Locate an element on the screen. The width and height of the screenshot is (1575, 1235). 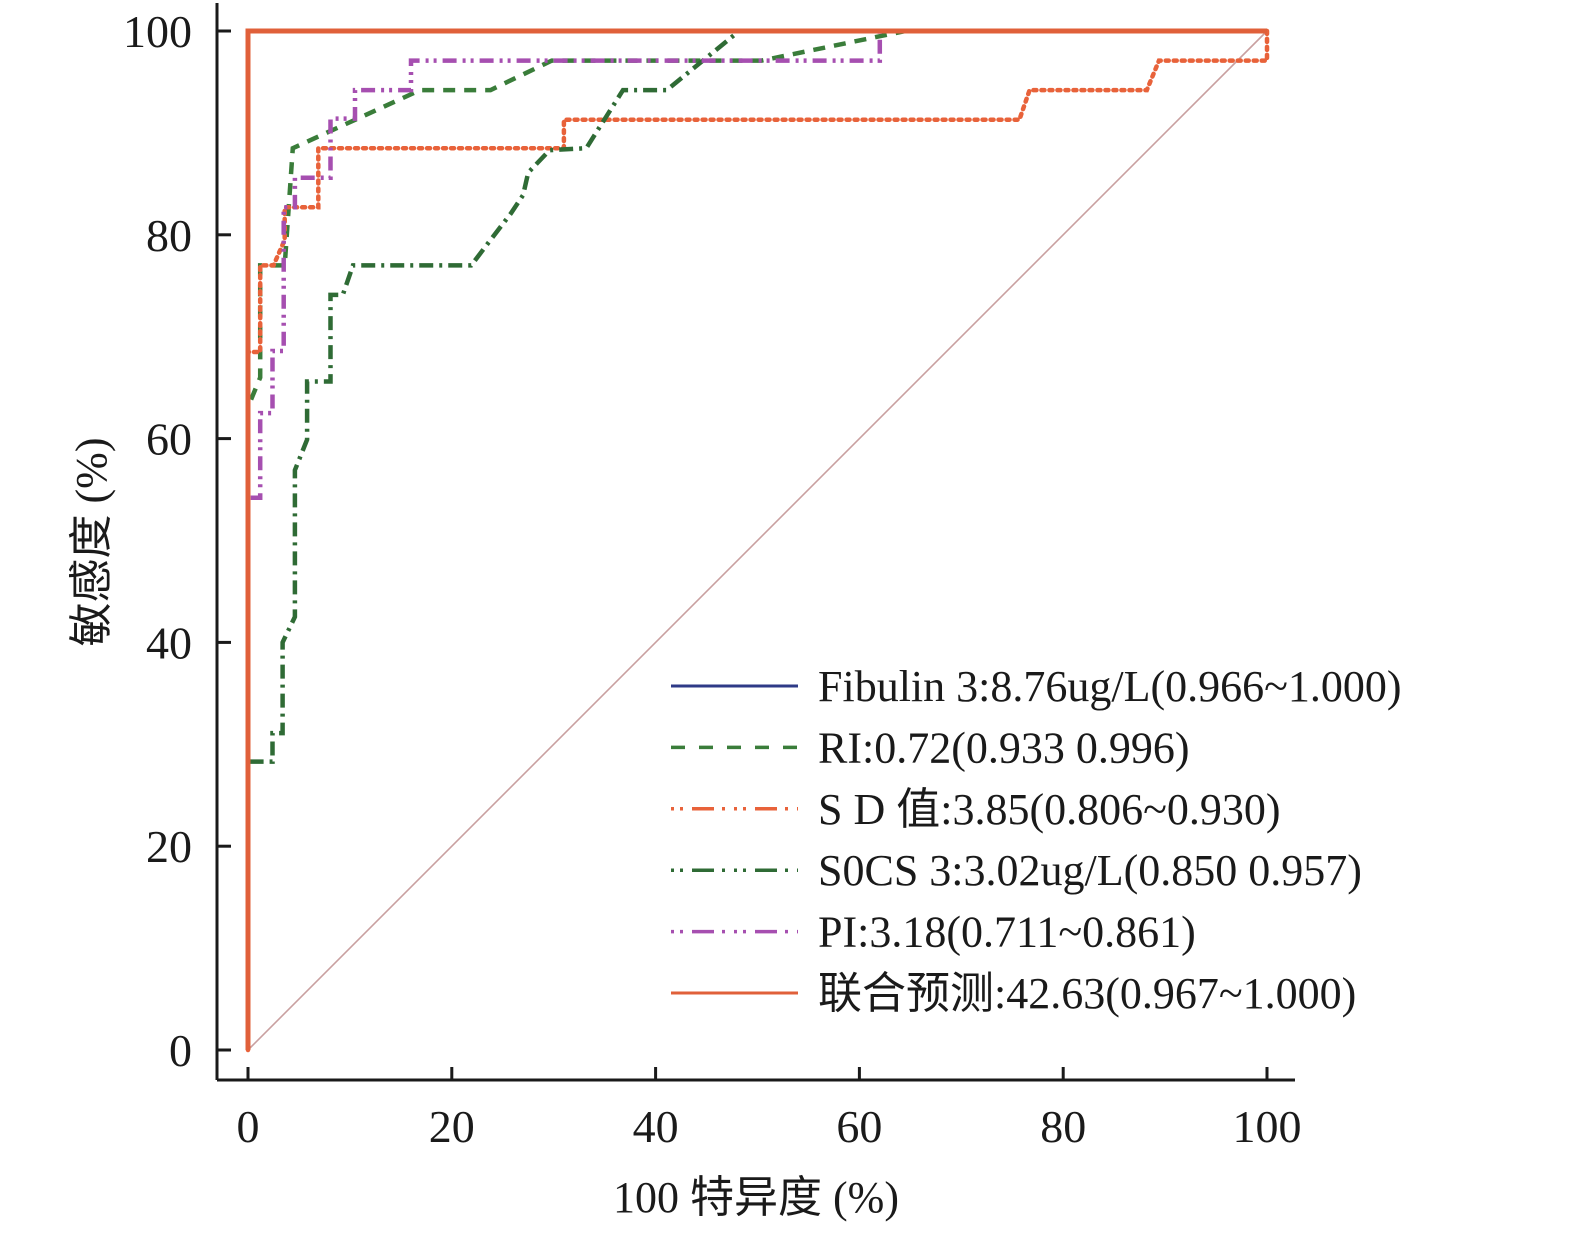
legend-label: S D 值:3.85(0.806~0.930) is located at coordinates (1049, 809).